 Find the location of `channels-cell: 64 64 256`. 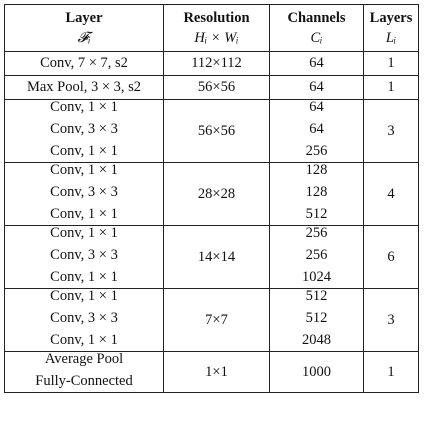

channels-cell: 64 64 256 is located at coordinates (316, 131).